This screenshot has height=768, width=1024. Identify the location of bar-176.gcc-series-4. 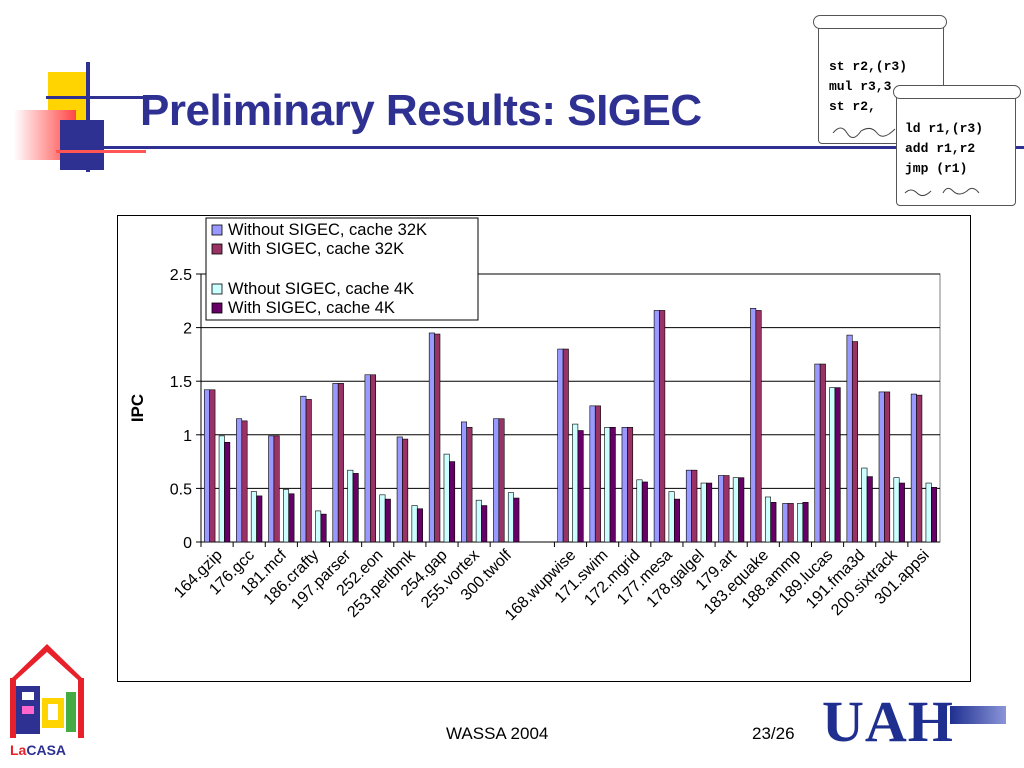
(259, 519).